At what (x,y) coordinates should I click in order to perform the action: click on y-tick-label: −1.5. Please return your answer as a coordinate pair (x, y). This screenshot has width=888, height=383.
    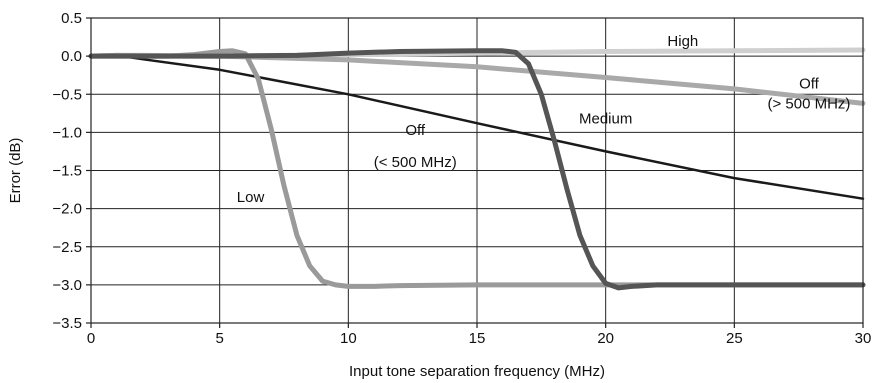
    Looking at the image, I should click on (67, 171).